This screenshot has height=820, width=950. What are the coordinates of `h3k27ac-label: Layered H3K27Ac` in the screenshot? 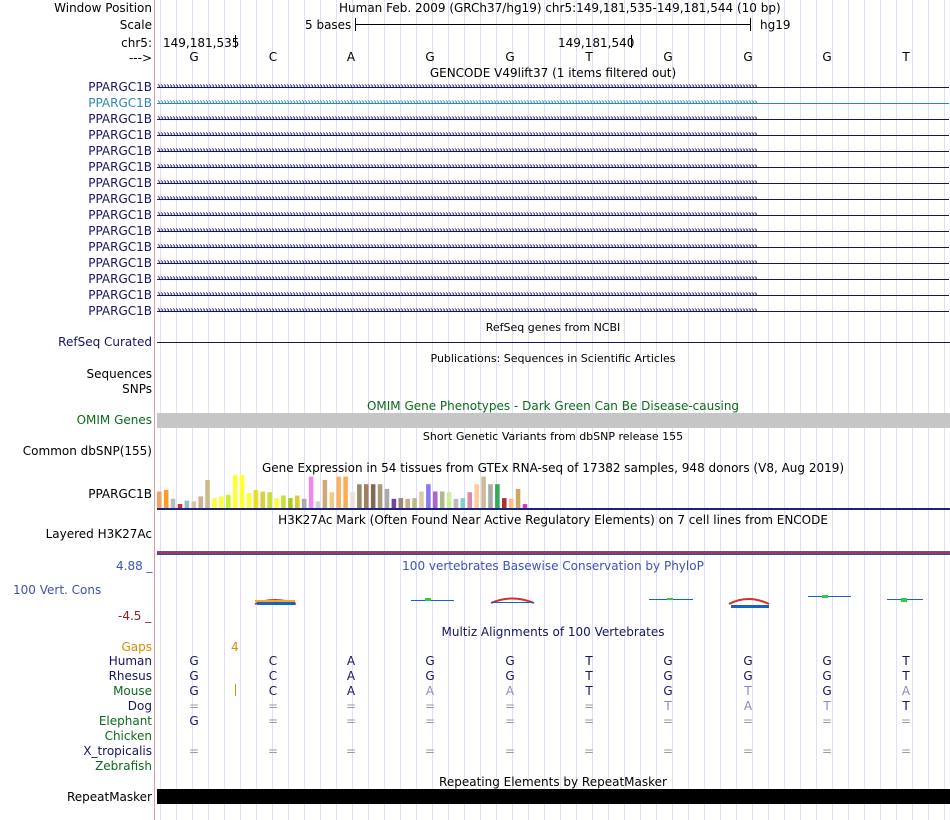 It's located at (98, 534).